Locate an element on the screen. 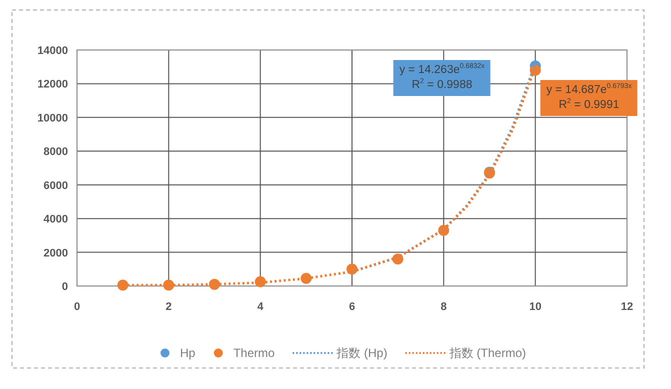  point is located at coordinates (122, 285).